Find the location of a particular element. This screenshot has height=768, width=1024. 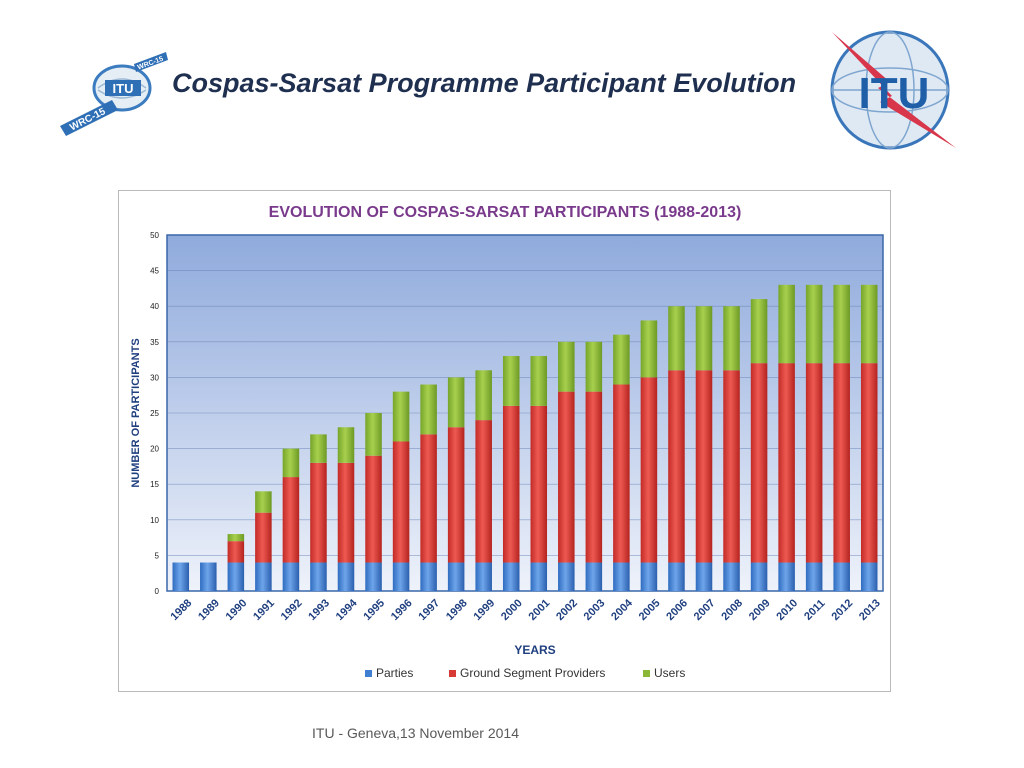

y-tick-label: 40 is located at coordinates (154, 306).